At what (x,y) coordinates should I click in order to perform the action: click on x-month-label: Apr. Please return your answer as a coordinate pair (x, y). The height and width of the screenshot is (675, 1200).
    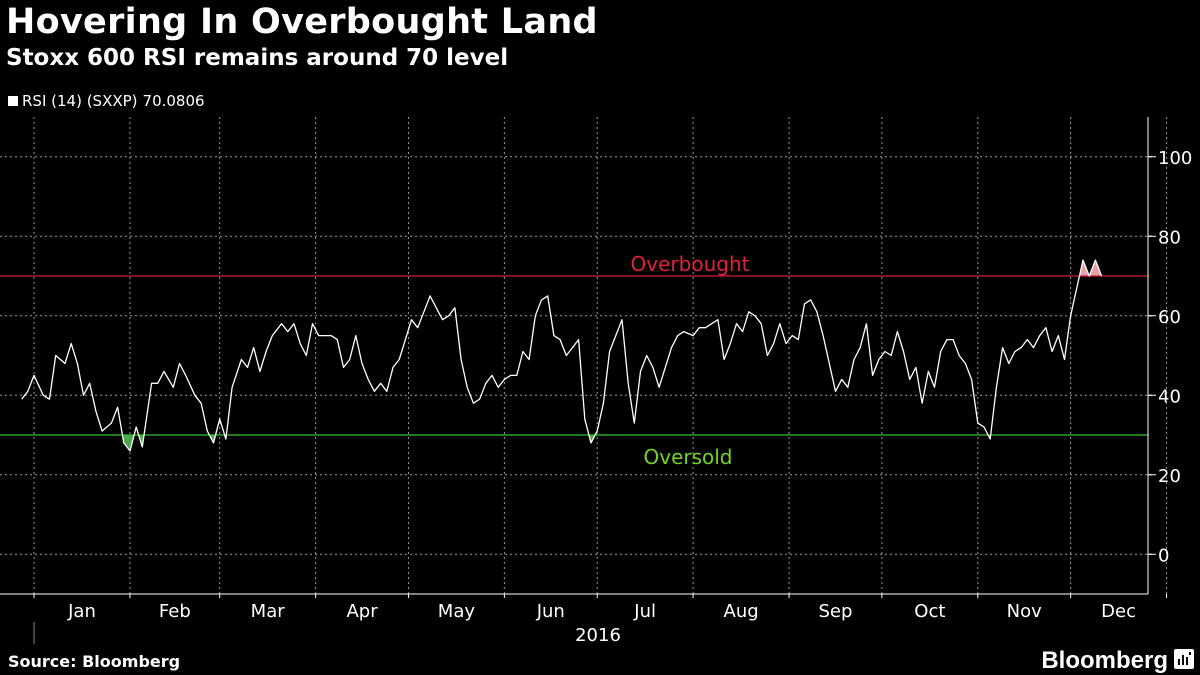
    Looking at the image, I should click on (362, 611).